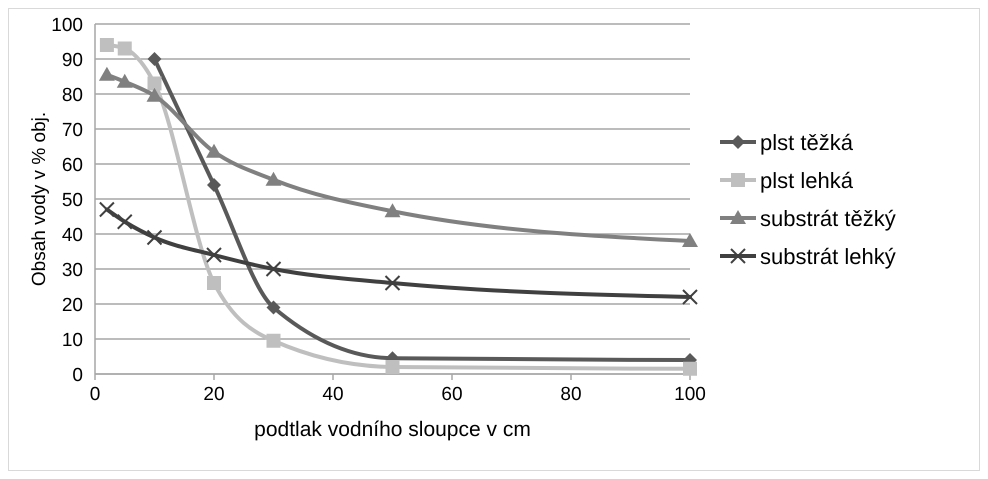  I want to click on x-axis-title: podtlak vodního sloupce v cm, so click(392, 429).